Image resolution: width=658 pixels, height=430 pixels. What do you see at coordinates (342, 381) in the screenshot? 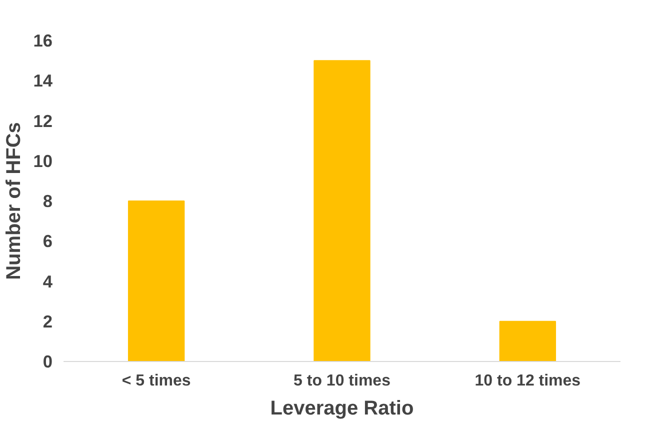
I see `x-tick-label: 5 to 10 times` at bounding box center [342, 381].